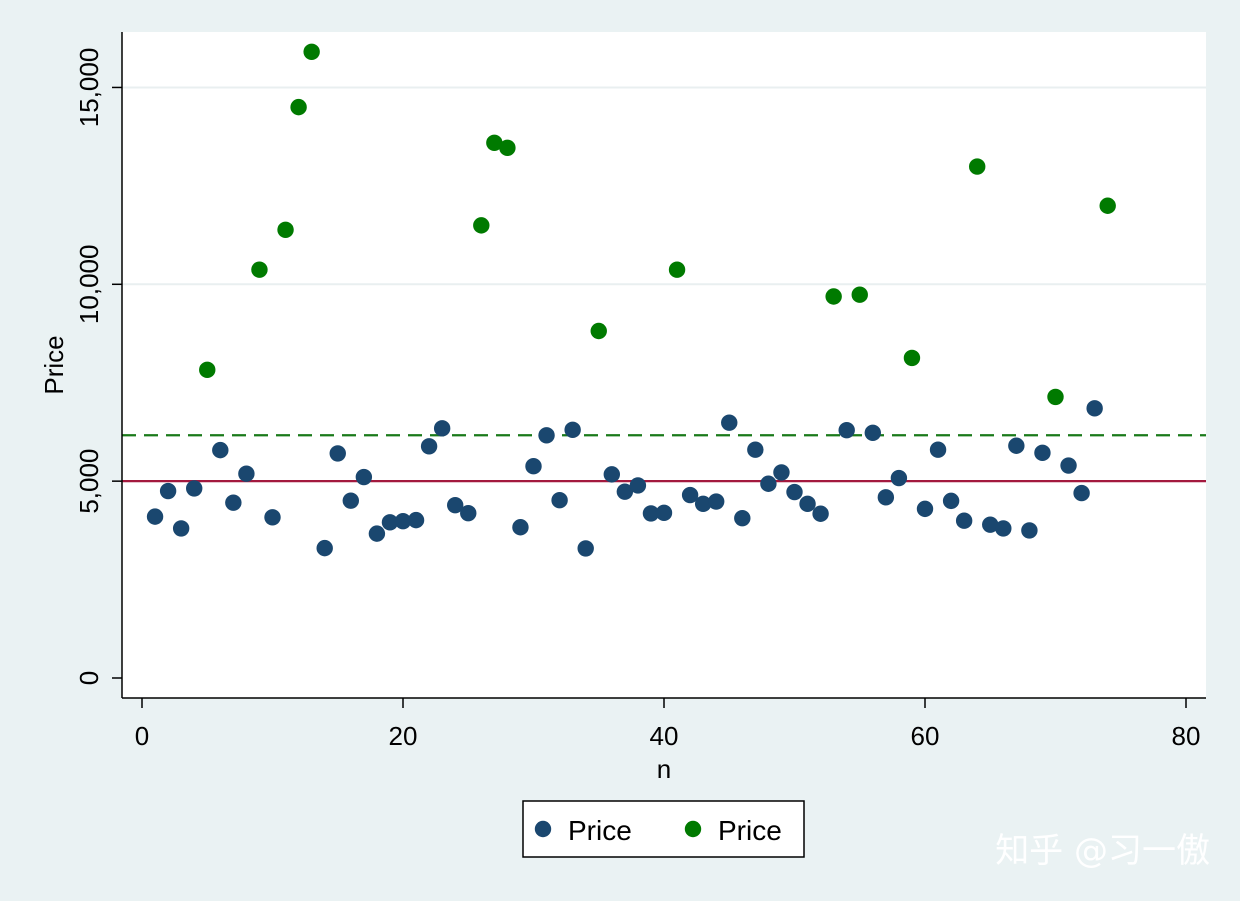 The image size is (1240, 901). What do you see at coordinates (1186, 736) in the screenshot?
I see `x-tick-label: 80` at bounding box center [1186, 736].